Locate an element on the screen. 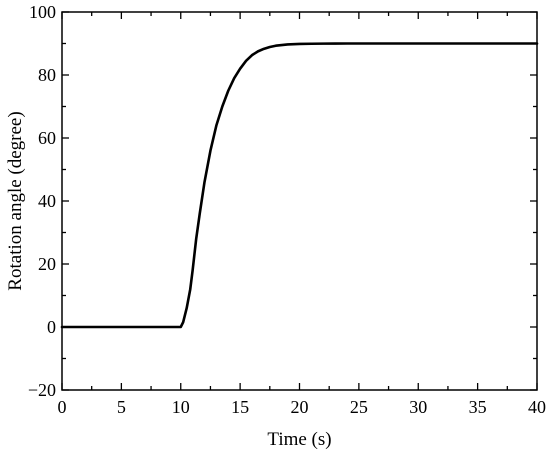 The height and width of the screenshot is (453, 550). x-tick-label: 15 is located at coordinates (240, 407).